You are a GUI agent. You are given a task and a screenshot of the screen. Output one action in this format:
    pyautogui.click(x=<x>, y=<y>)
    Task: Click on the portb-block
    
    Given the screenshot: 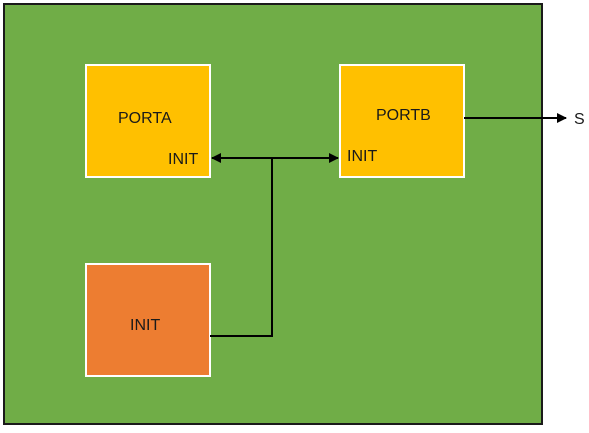 What is the action you would take?
    pyautogui.click(x=402, y=121)
    